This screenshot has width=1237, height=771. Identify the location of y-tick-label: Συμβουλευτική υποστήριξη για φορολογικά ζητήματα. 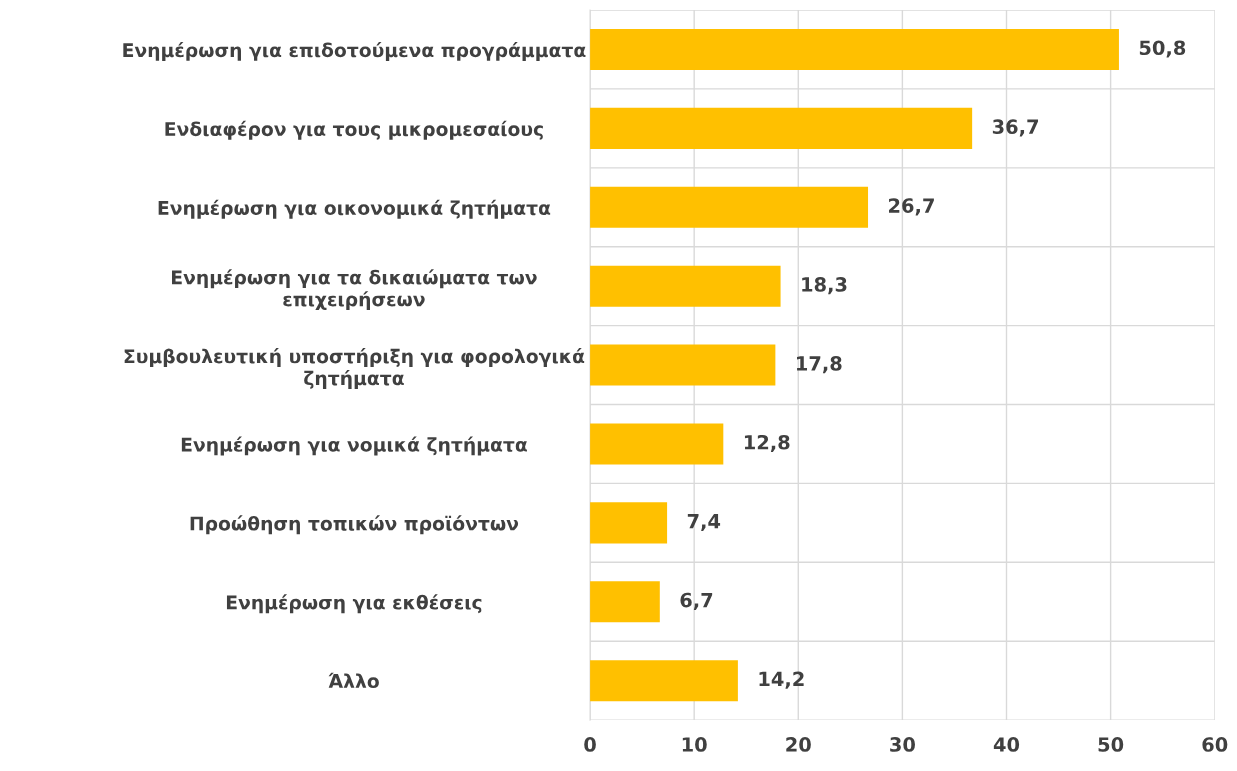
(354, 368).